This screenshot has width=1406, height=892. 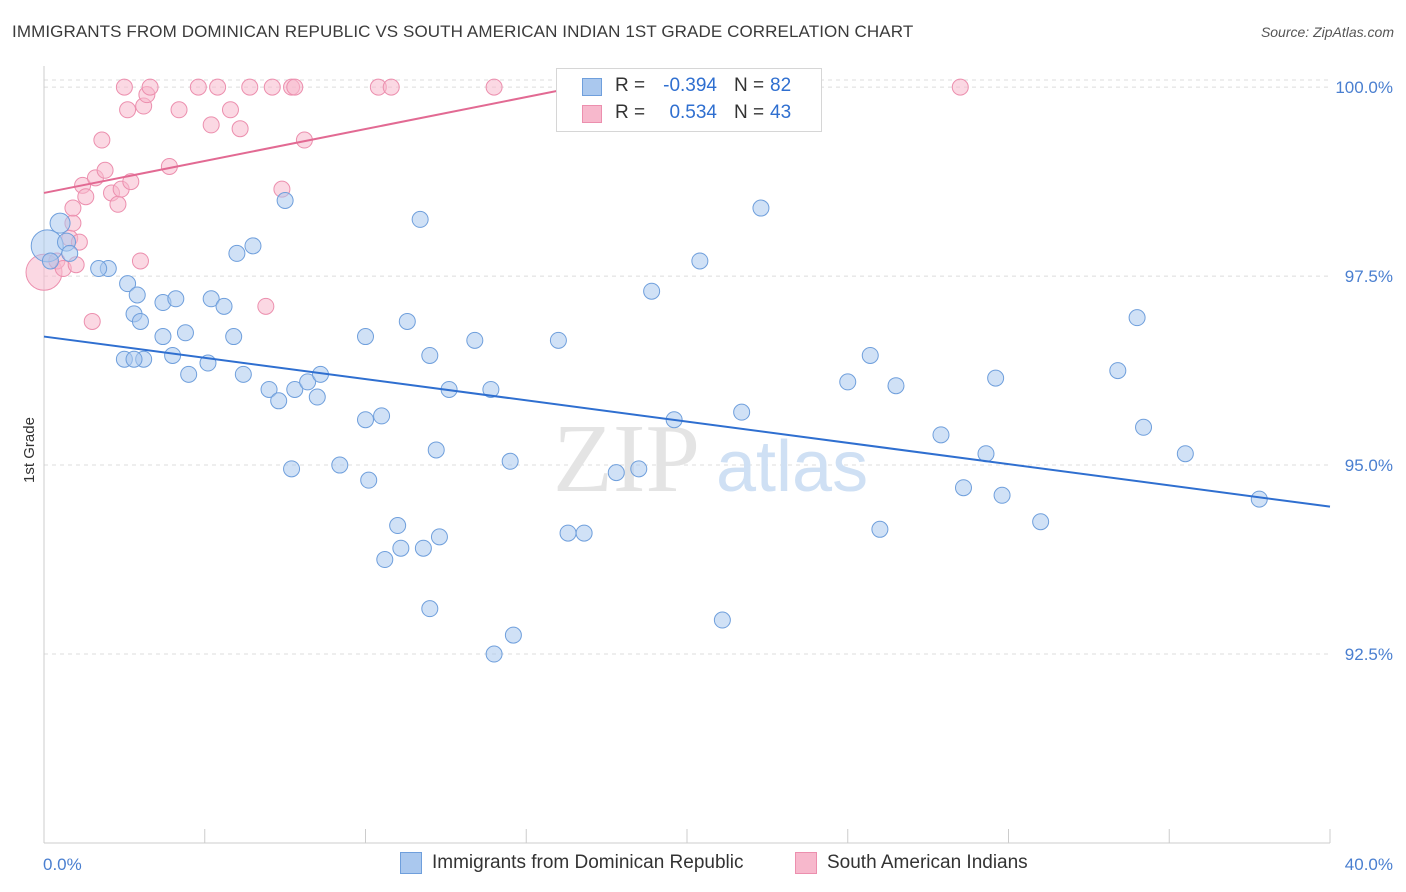 What do you see at coordinates (29, 450) in the screenshot?
I see `y-axis-label: 1st Grade` at bounding box center [29, 450].